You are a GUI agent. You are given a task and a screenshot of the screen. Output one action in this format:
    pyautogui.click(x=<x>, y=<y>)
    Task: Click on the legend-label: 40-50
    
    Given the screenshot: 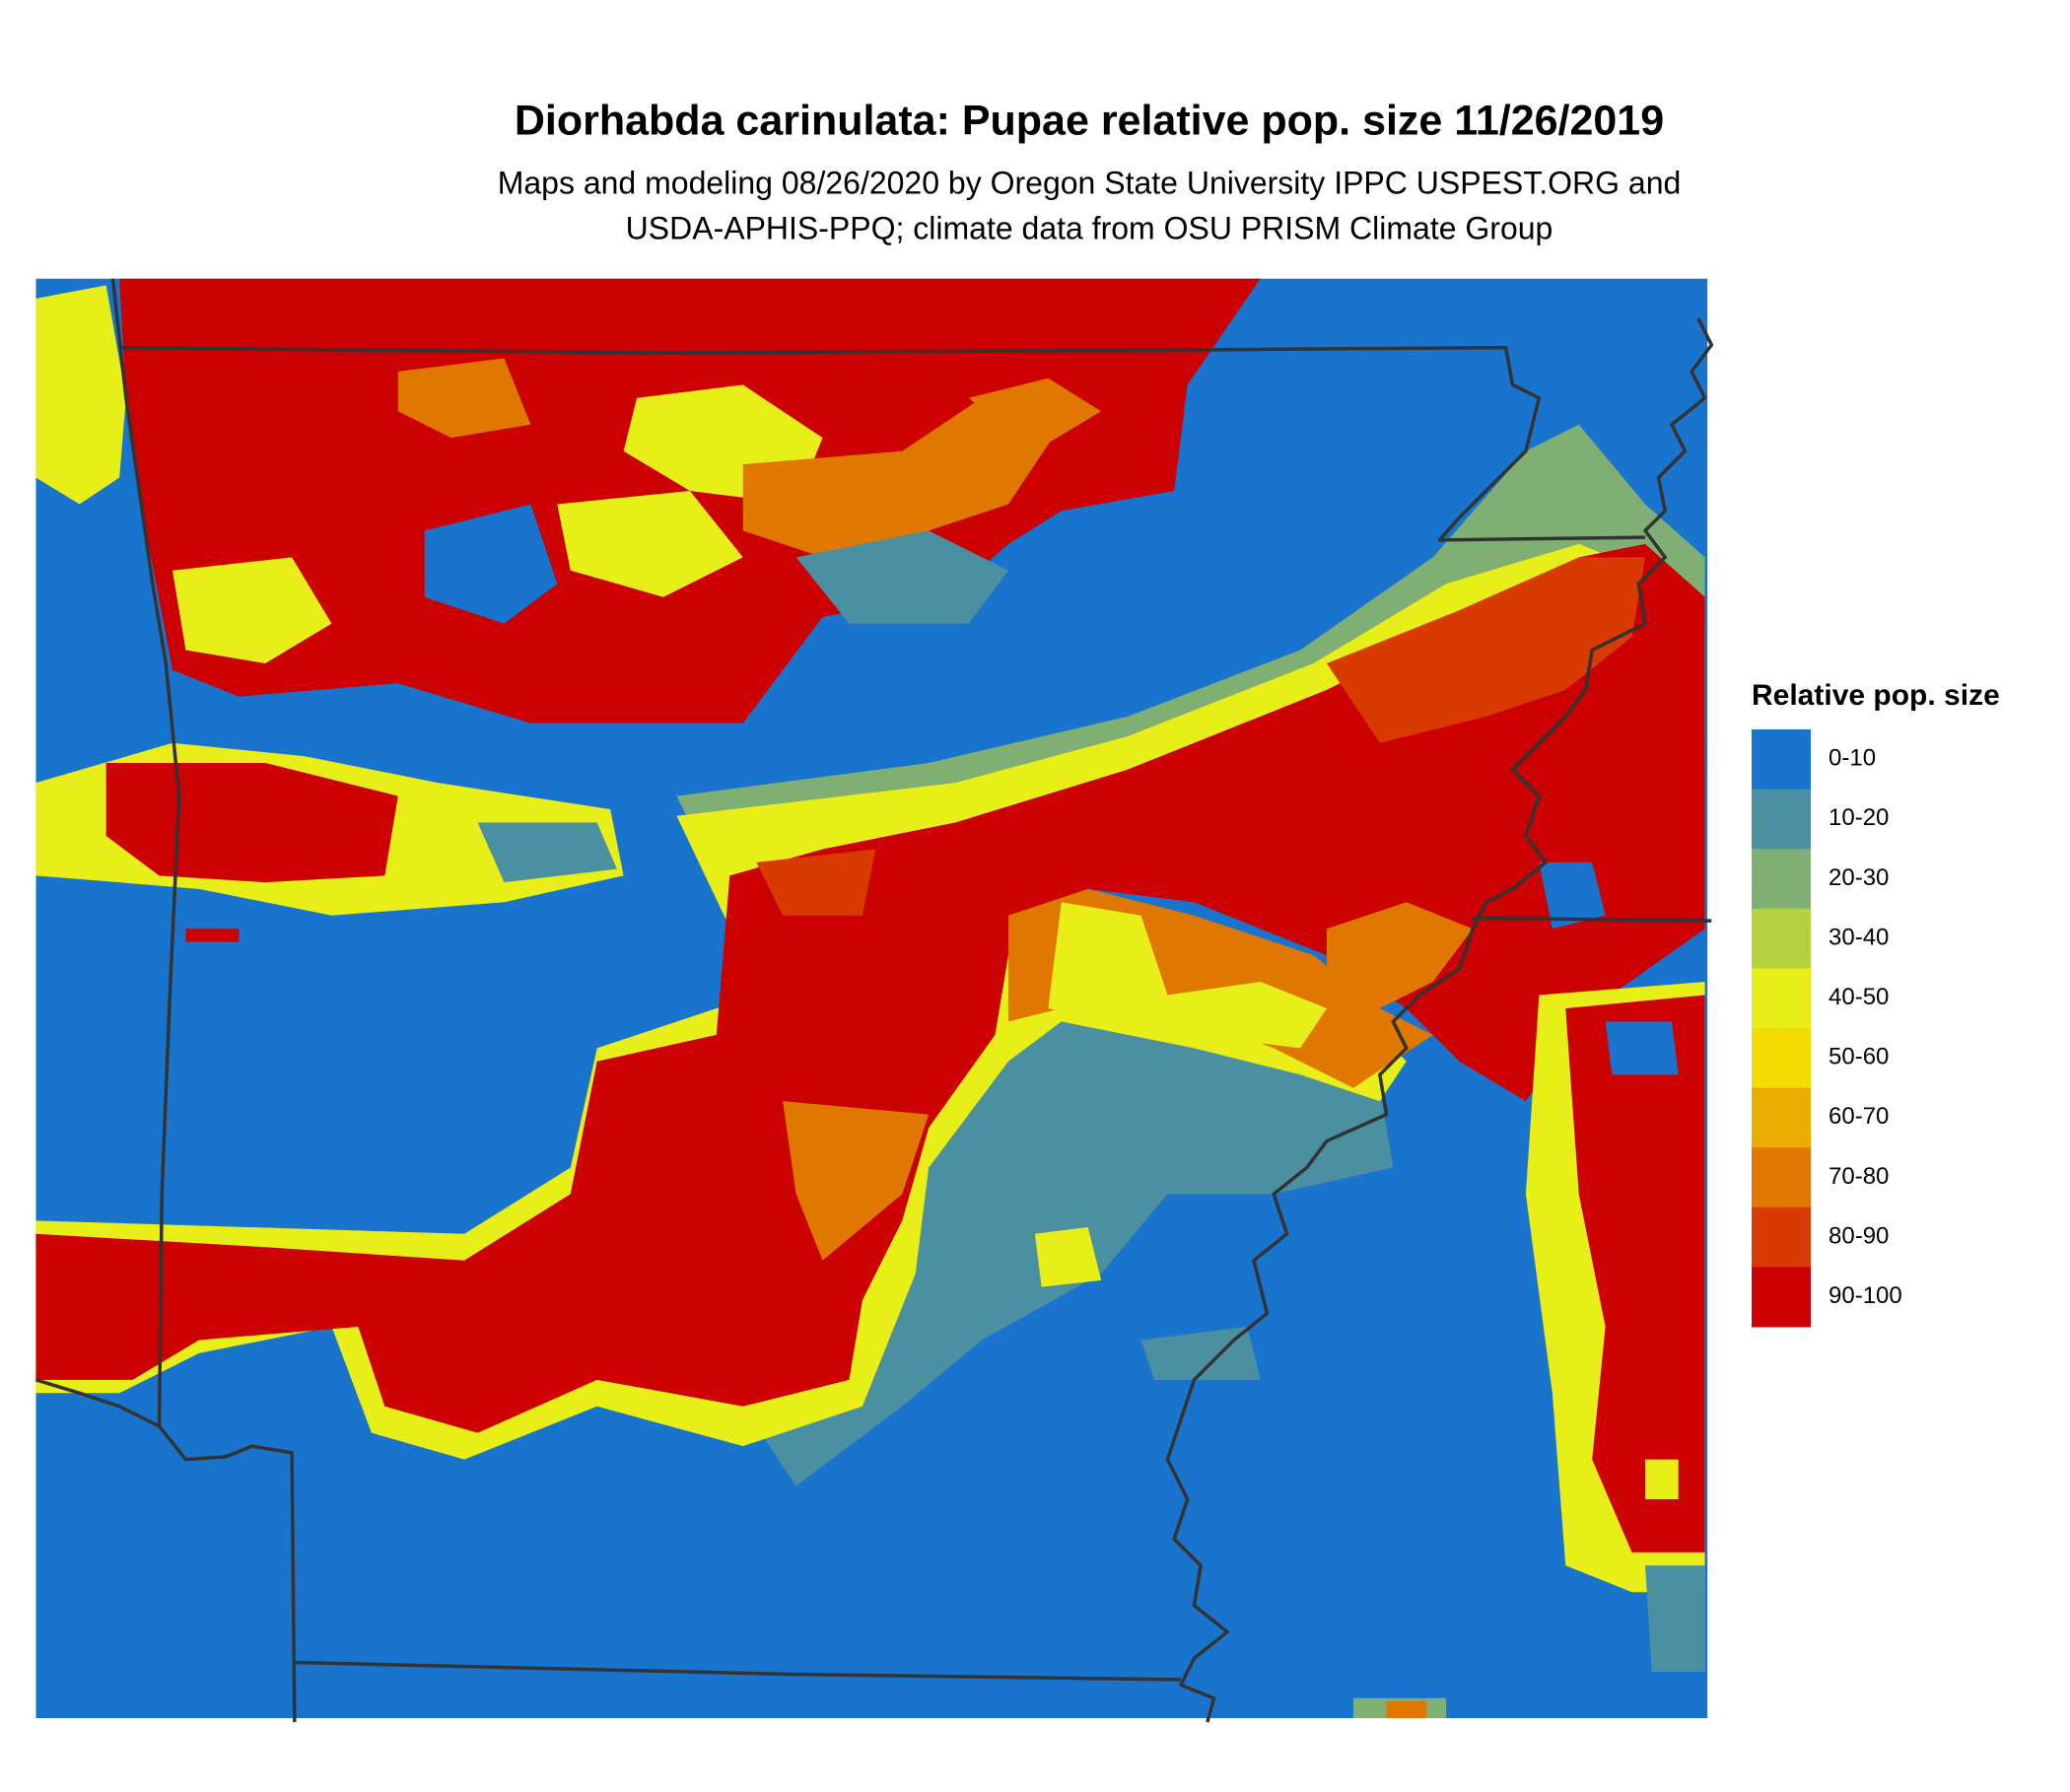 What is the action you would take?
    pyautogui.click(x=1859, y=997)
    